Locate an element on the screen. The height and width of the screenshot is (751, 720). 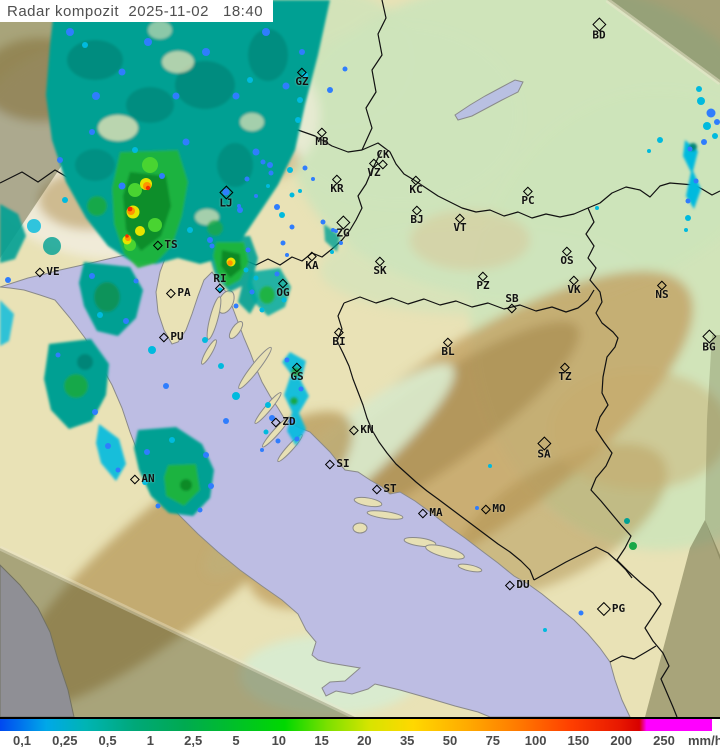
city-marker-pz: PZ is located at coordinates (483, 281).